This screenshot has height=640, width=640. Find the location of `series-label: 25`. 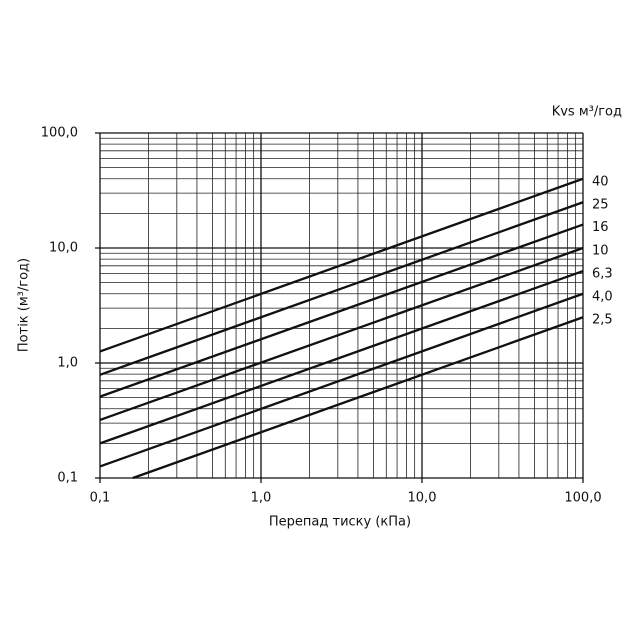

series-label: 25 is located at coordinates (600, 205).